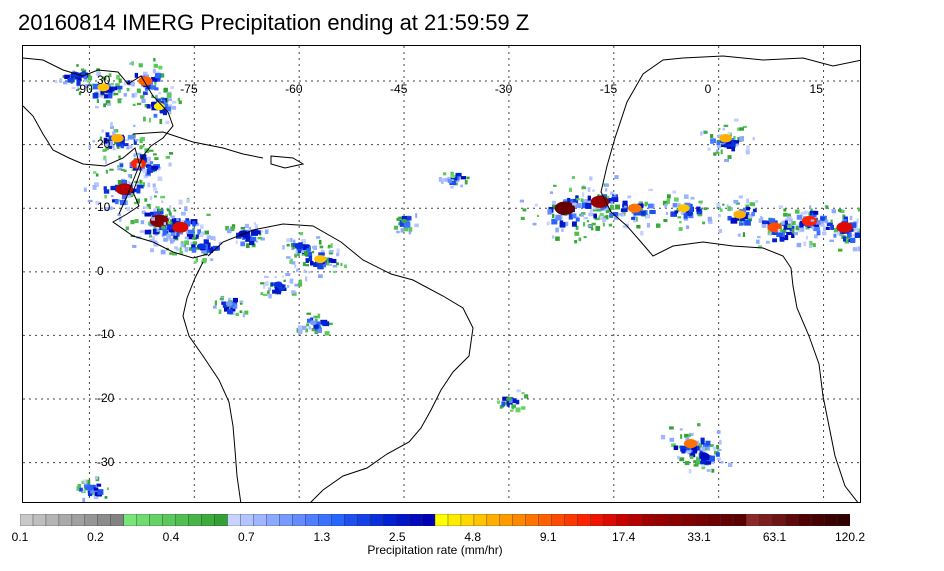  I want to click on latitude-label: -10, so click(106, 334).